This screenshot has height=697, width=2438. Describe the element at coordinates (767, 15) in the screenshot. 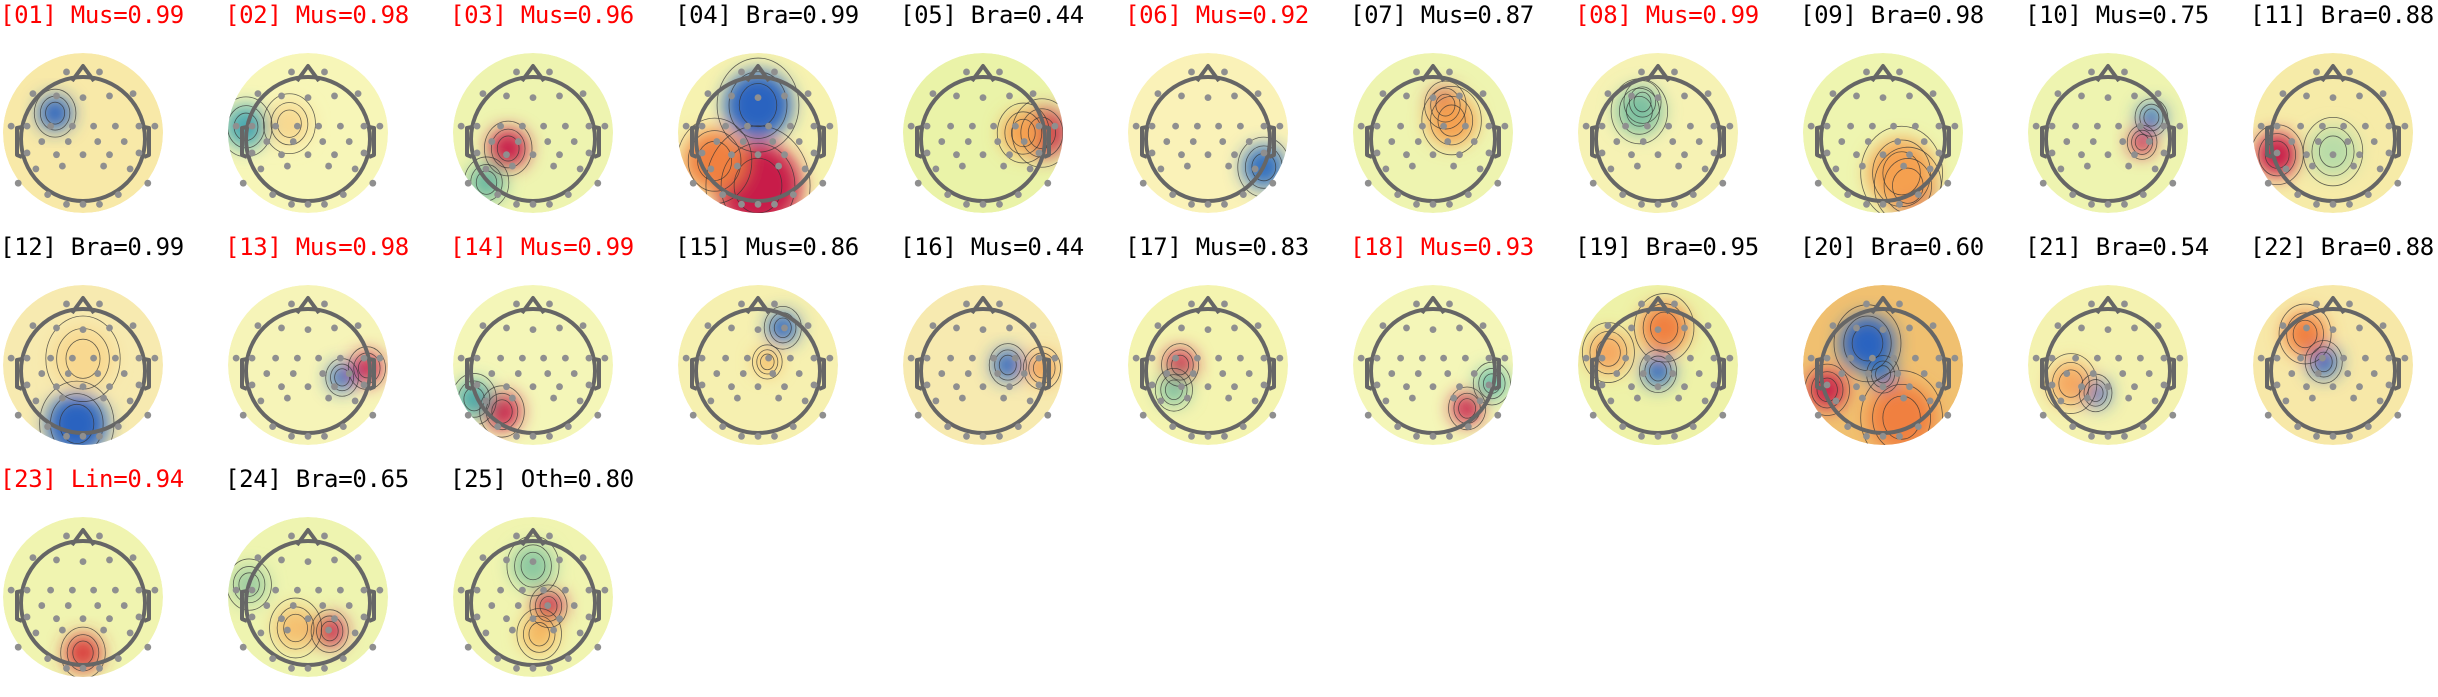

I see `component-title: [04] Bra=0.99` at that location.